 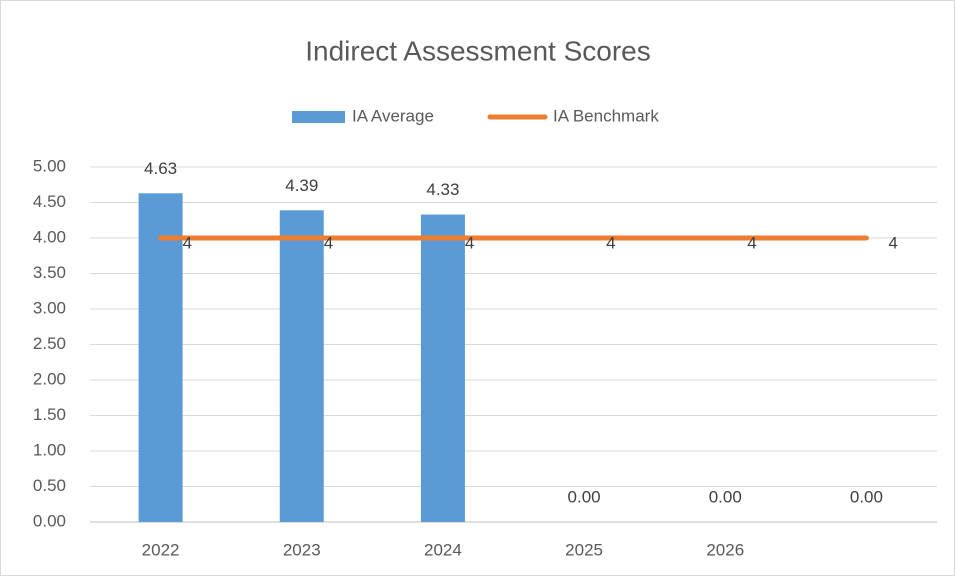 I want to click on legend-label: IA Benchmark, so click(x=606, y=115).